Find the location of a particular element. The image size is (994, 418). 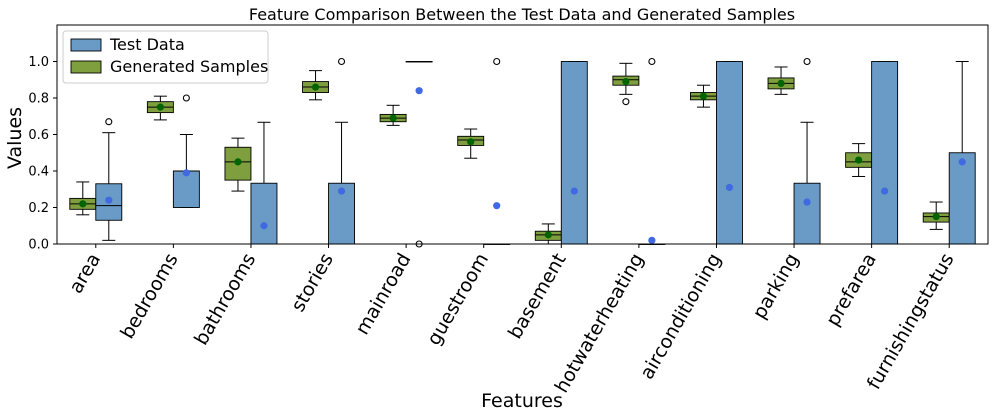

box-generated-samples-airconditioning is located at coordinates (703, 96).